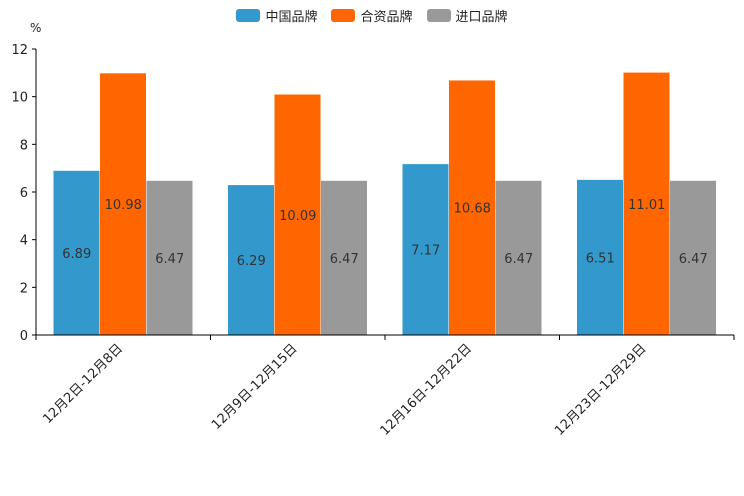 The height and width of the screenshot is (496, 744). I want to click on legend-item-import: 进口品牌, so click(467, 15).